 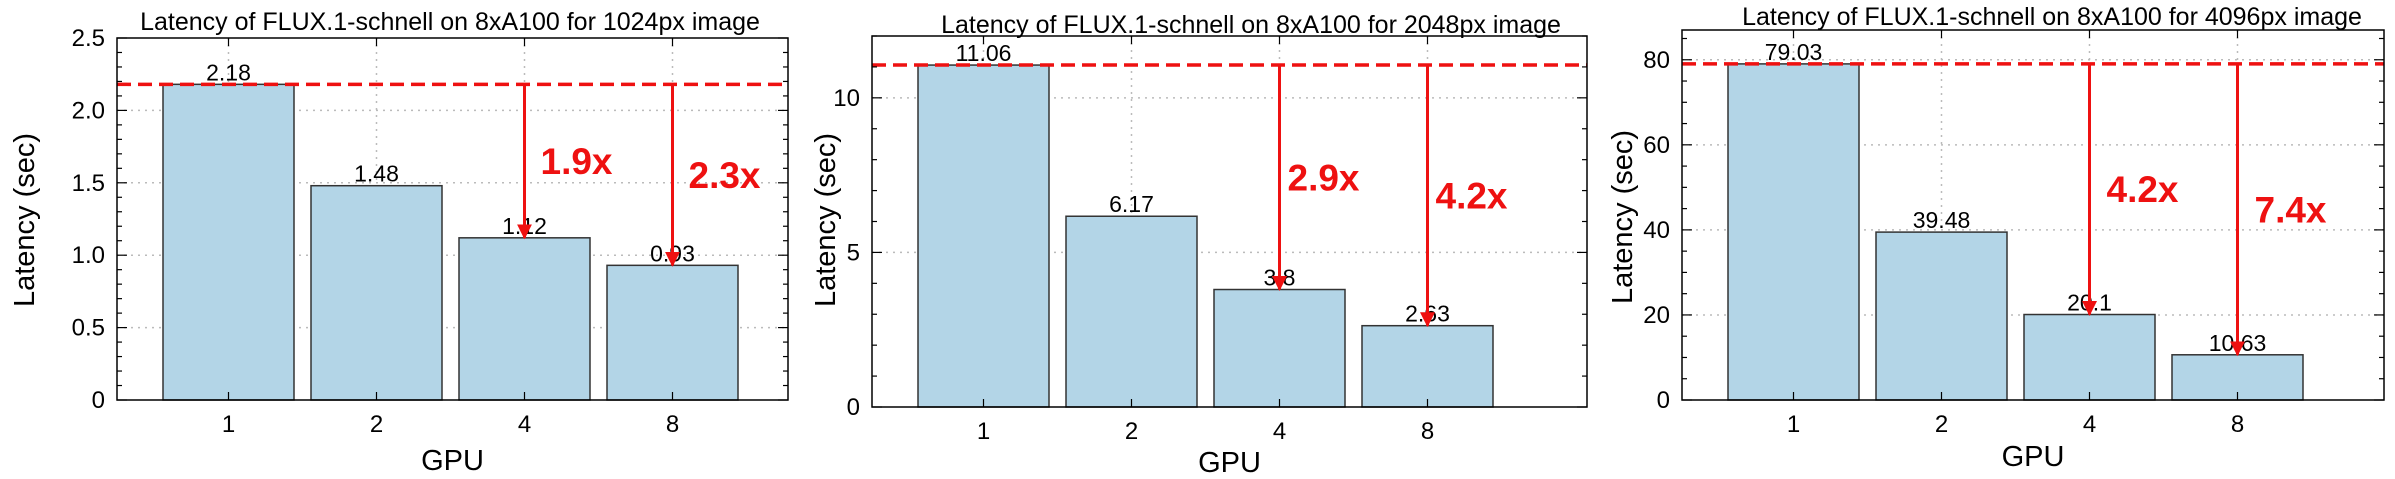 I want to click on speedup-label: 1.9x, so click(x=577, y=161).